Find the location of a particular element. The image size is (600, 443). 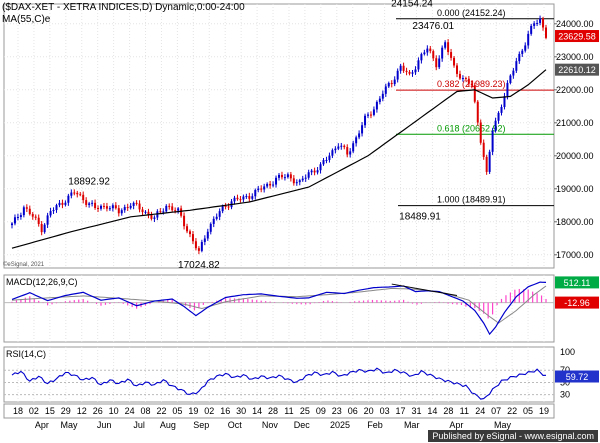

x-month-label: Jul is located at coordinates (139, 425).